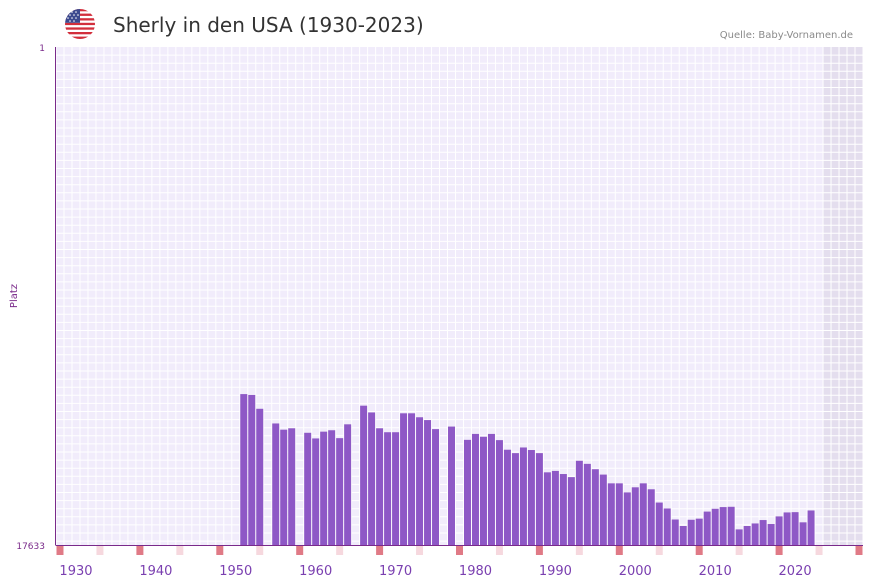 This screenshot has height=587, width=873. What do you see at coordinates (436, 487) in the screenshot?
I see `bar-1975` at bounding box center [436, 487].